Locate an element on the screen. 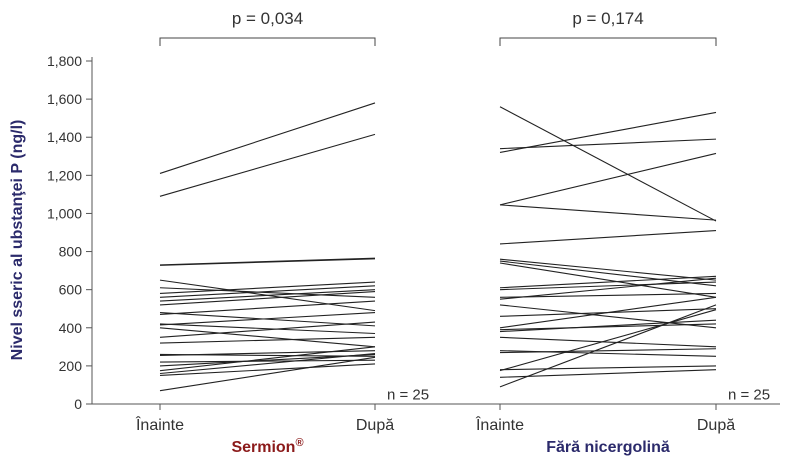  y-tick-label: 400 is located at coordinates (71, 328).